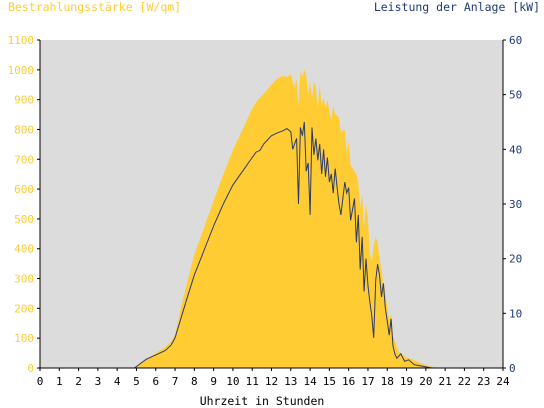 The height and width of the screenshot is (408, 544). I want to click on left-tick-label: 300, so click(24, 279).